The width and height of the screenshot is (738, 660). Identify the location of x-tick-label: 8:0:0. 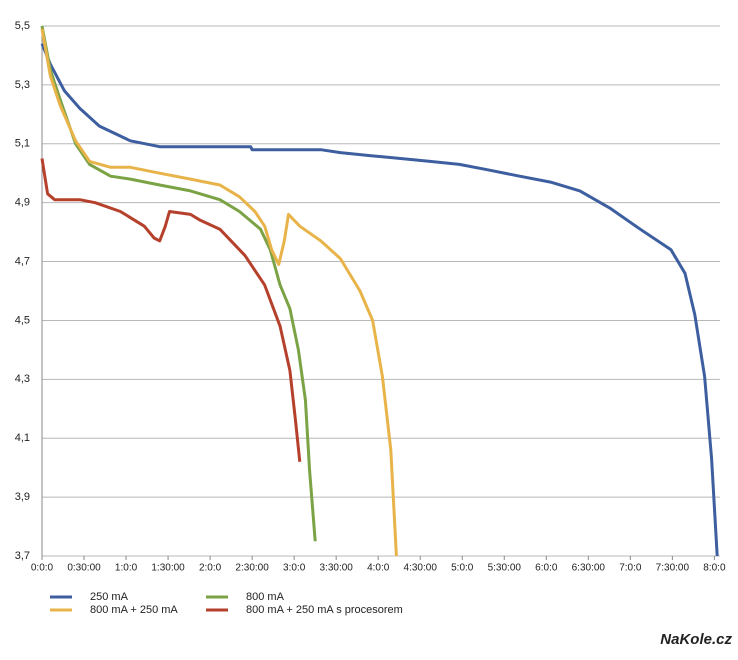
(714, 568).